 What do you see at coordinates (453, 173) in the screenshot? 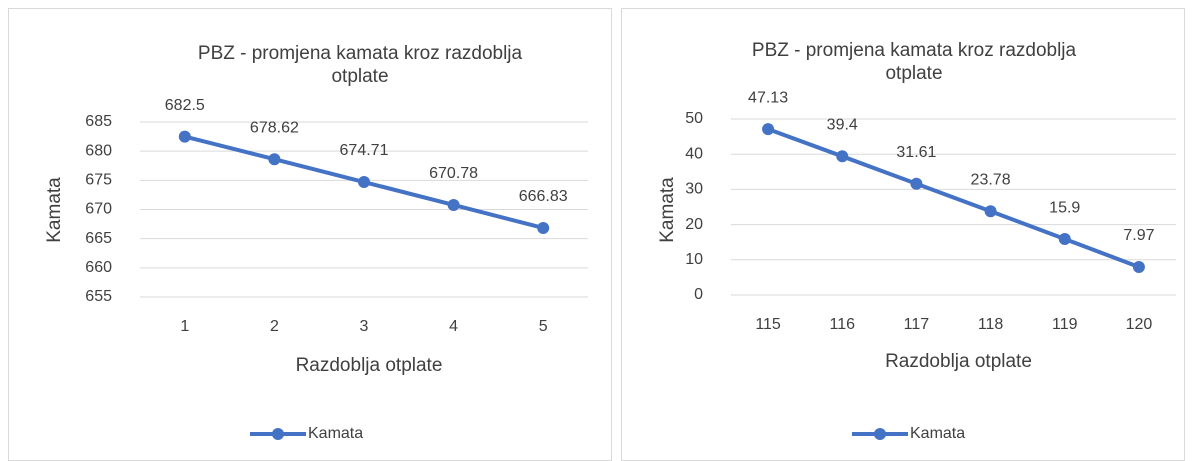
I see `data-label: 670.78` at bounding box center [453, 173].